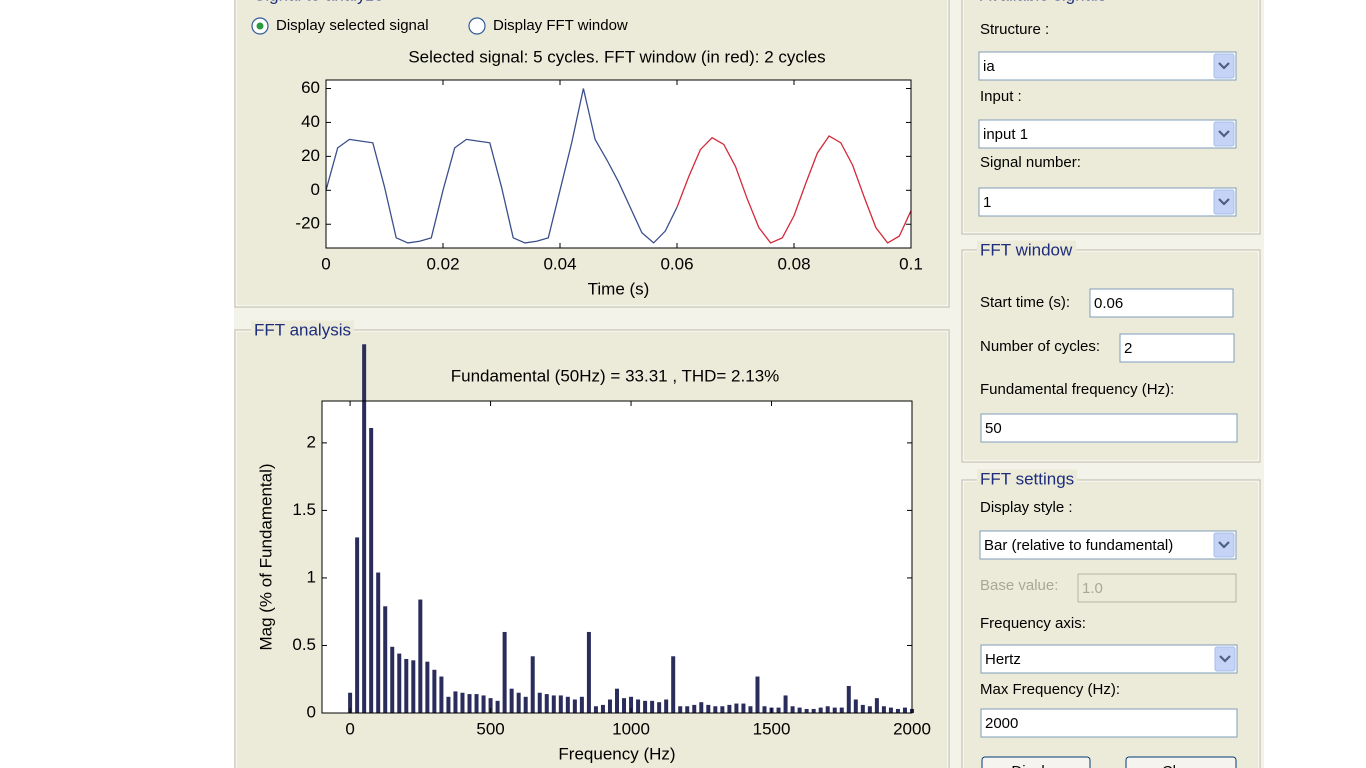  I want to click on field-value: Bar (relative to fundamental), so click(1078, 545).